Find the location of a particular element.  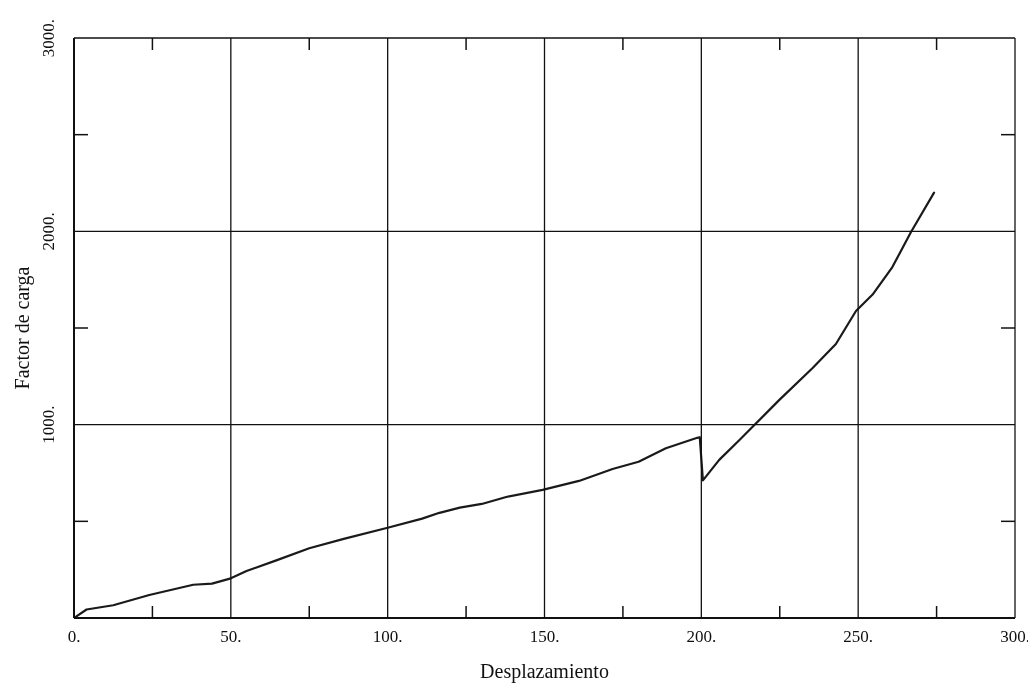

x-tick-label: 250. is located at coordinates (858, 636).